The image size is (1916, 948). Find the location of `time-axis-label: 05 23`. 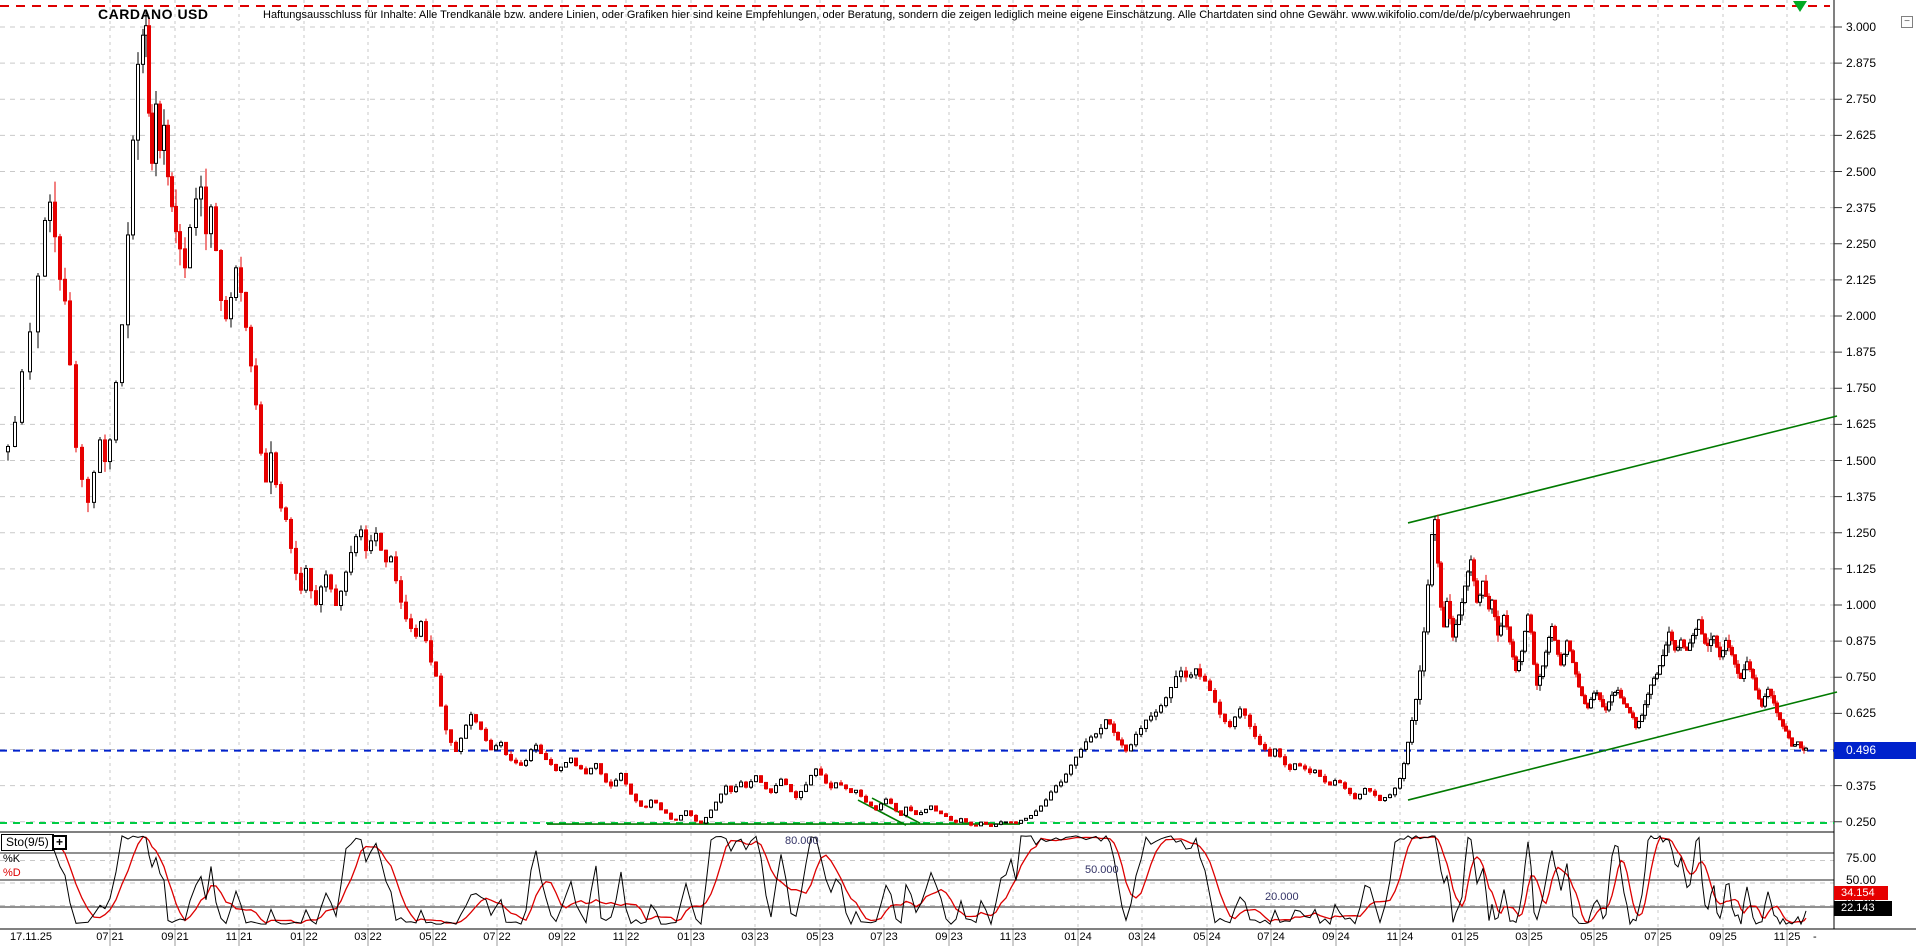

time-axis-label: 05 23 is located at coordinates (820, 937).